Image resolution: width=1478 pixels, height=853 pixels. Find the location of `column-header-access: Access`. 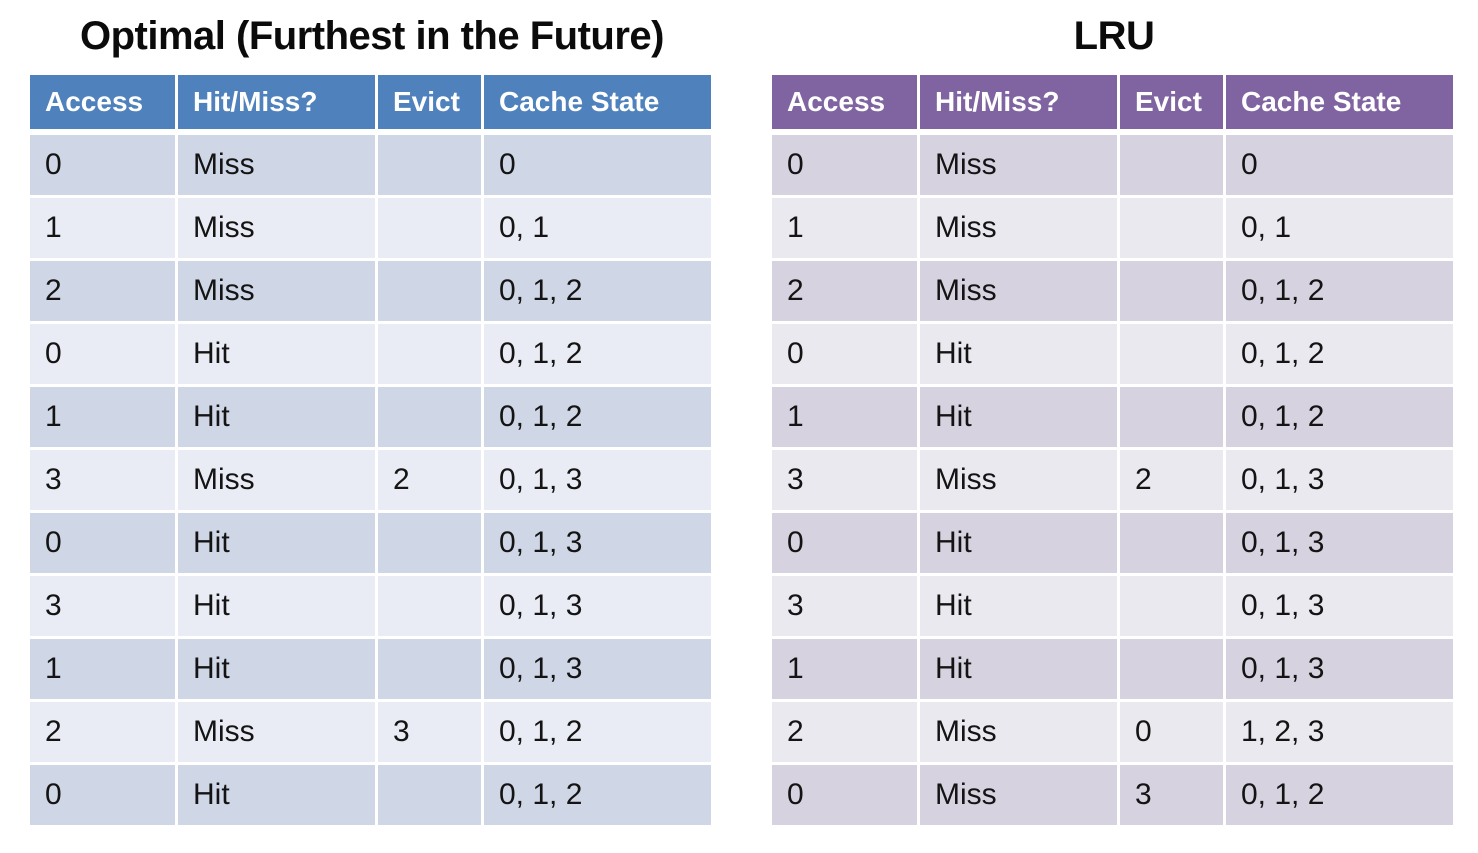

column-header-access: Access is located at coordinates (844, 103).